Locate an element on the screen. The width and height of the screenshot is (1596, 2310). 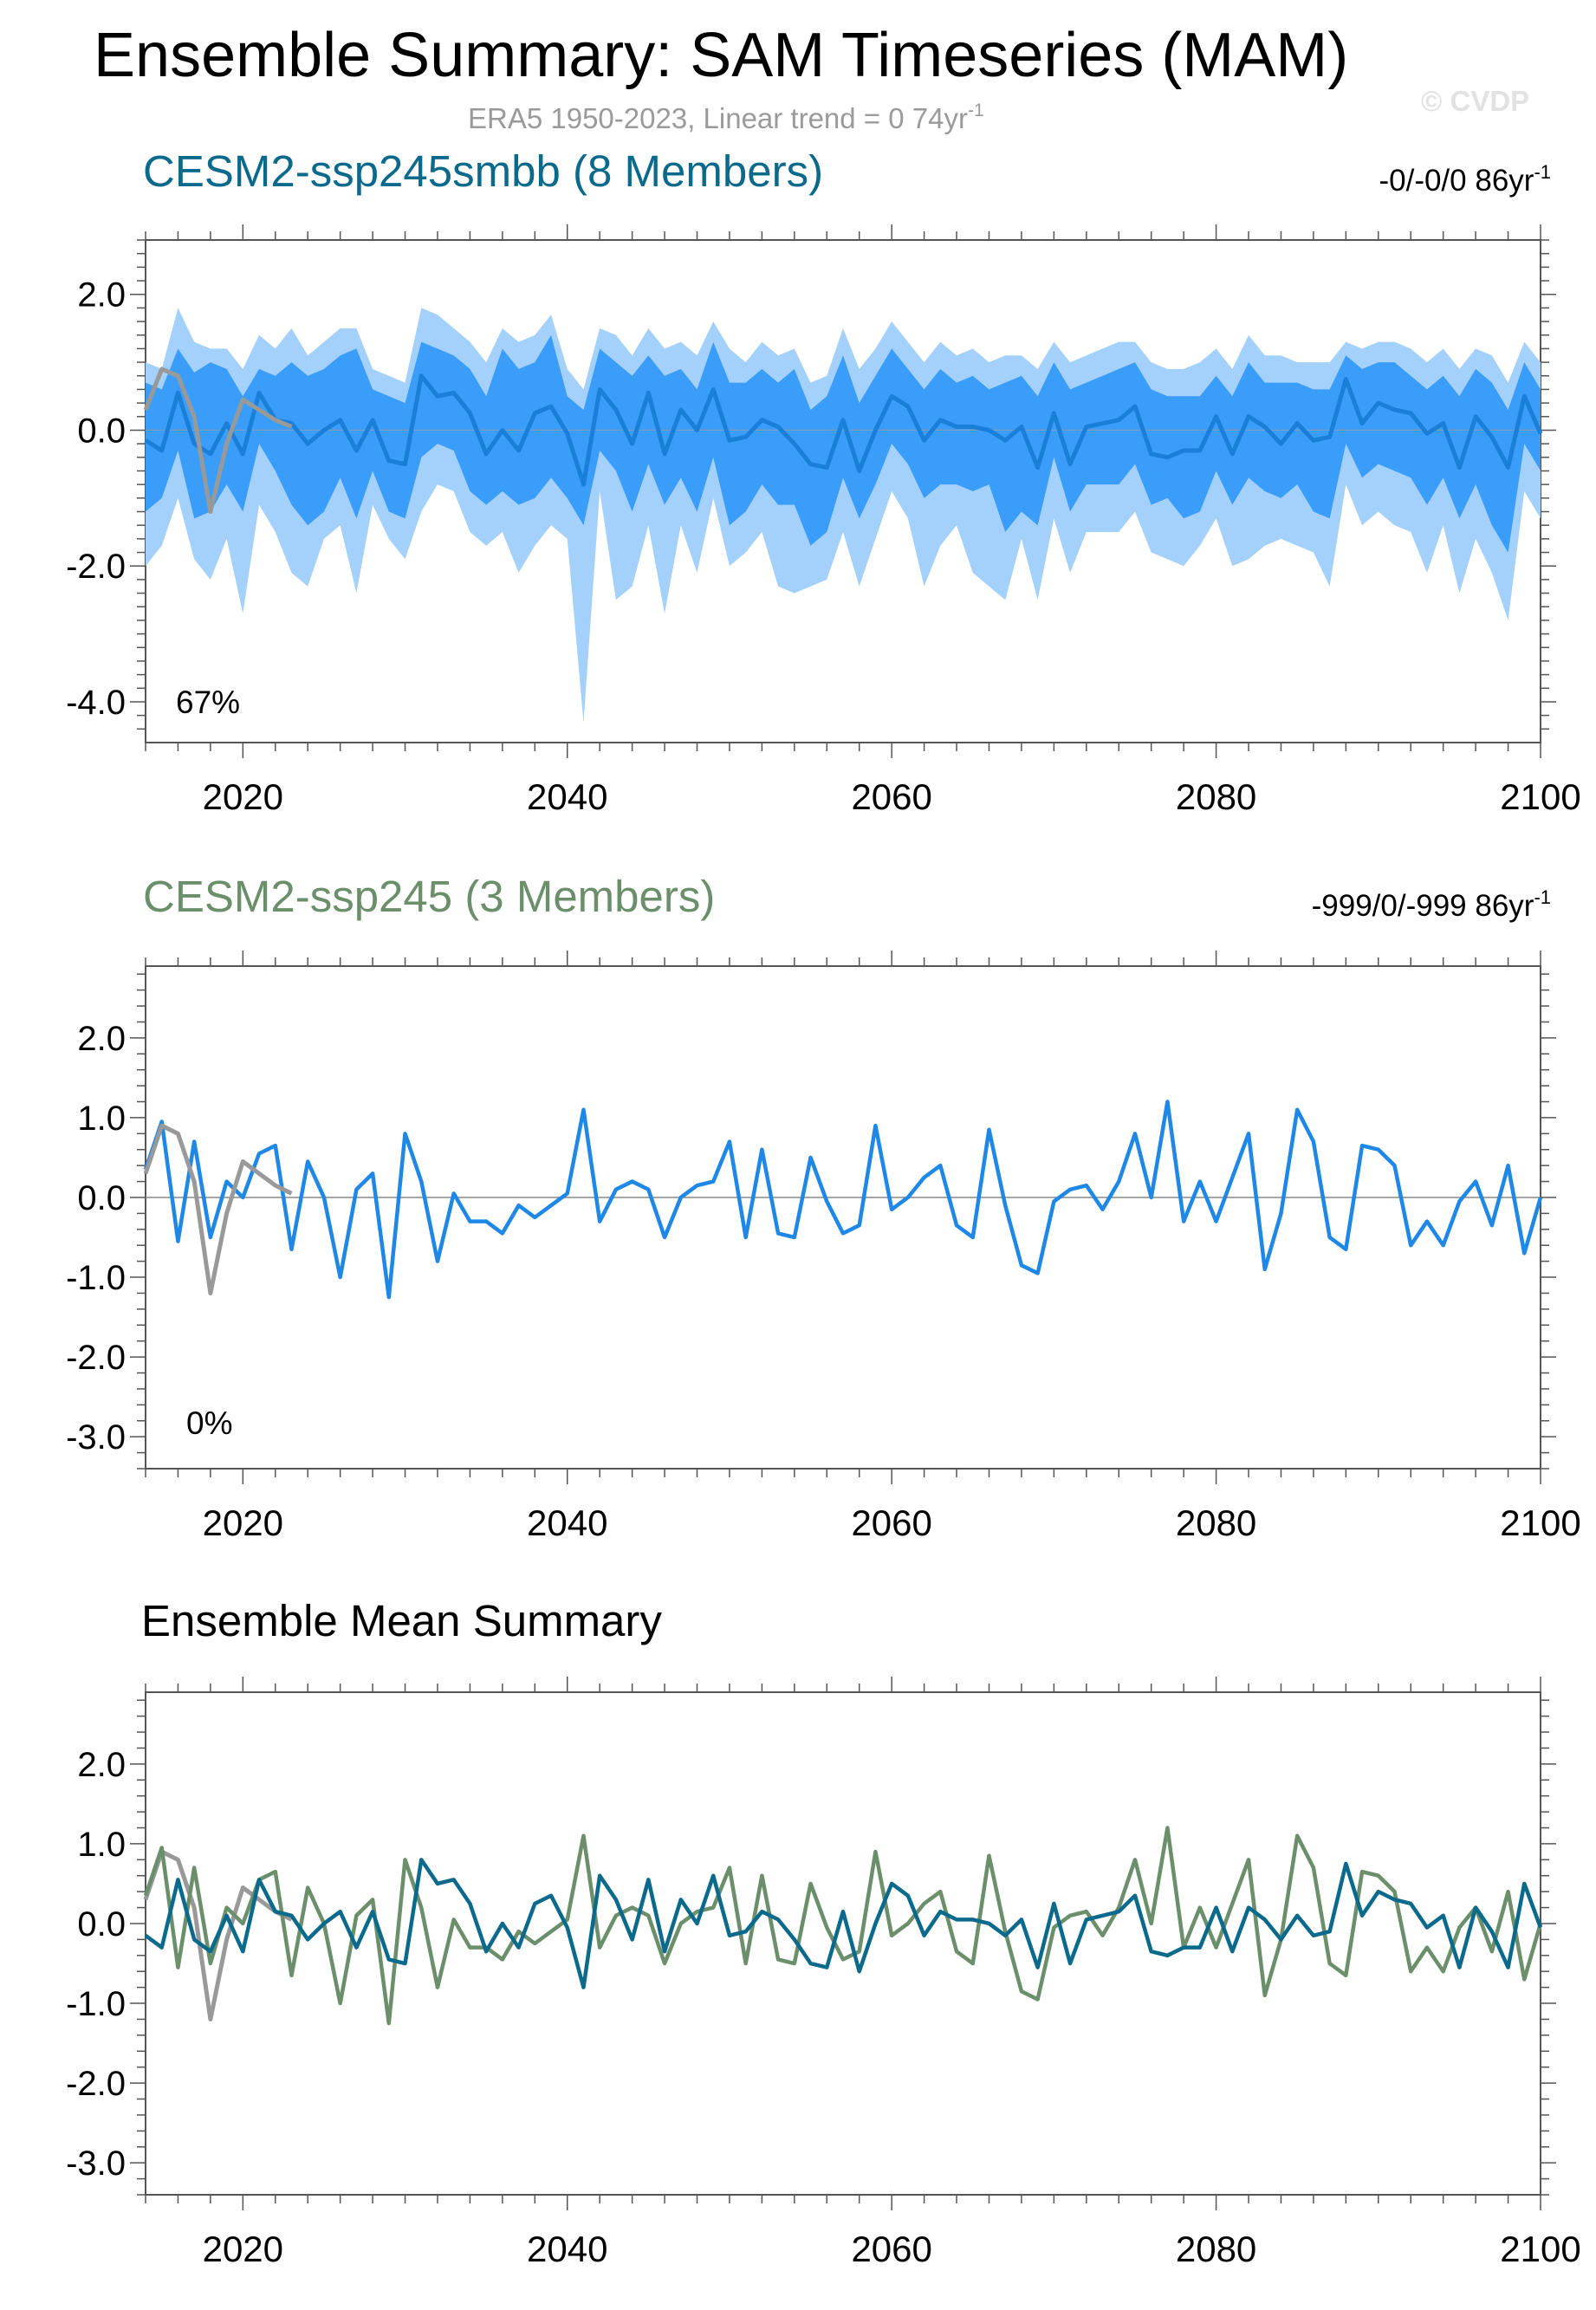
panel-ssp245-annotation: 0% is located at coordinates (209, 1423).